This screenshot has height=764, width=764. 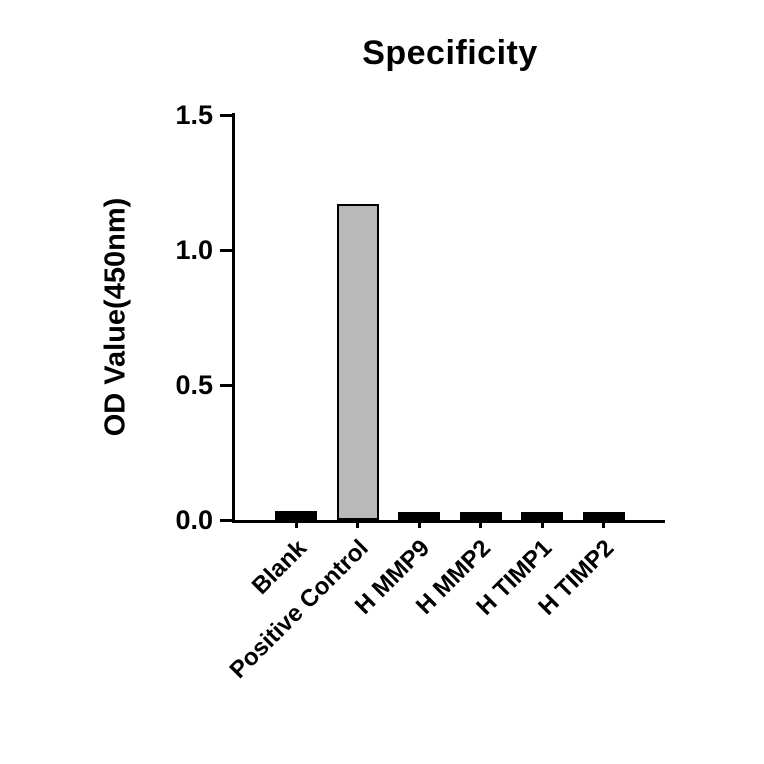 I want to click on bar-h-mmp9, so click(x=419, y=515).